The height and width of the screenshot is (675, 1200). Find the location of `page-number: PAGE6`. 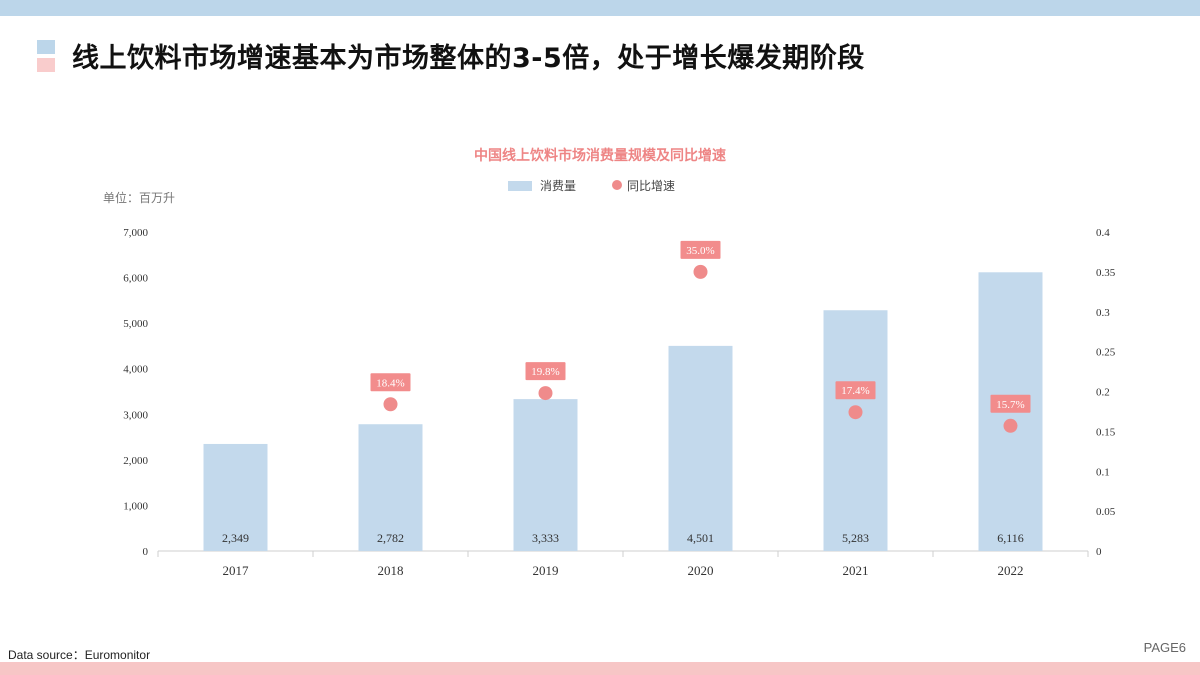

page-number: PAGE6 is located at coordinates (1164, 647).